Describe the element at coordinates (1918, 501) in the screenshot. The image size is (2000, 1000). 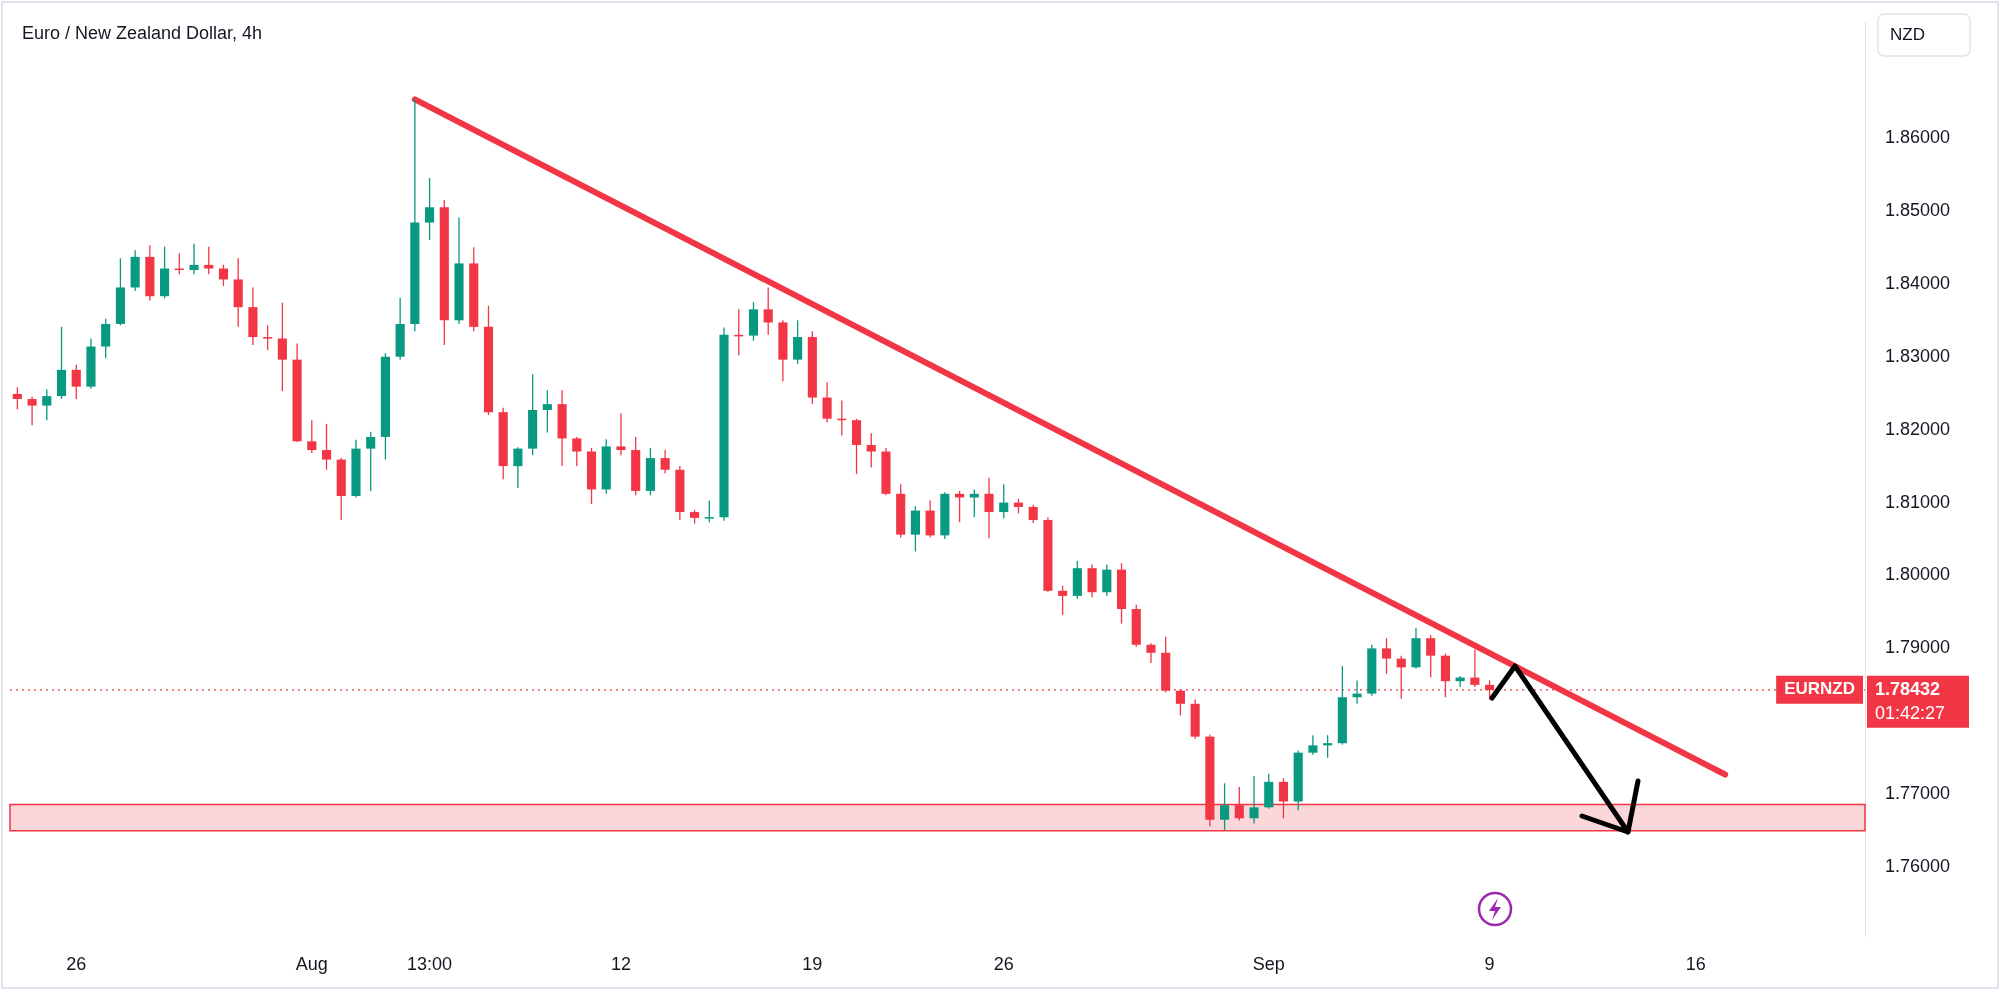
I see `y-tick-label: 1.81000` at that location.